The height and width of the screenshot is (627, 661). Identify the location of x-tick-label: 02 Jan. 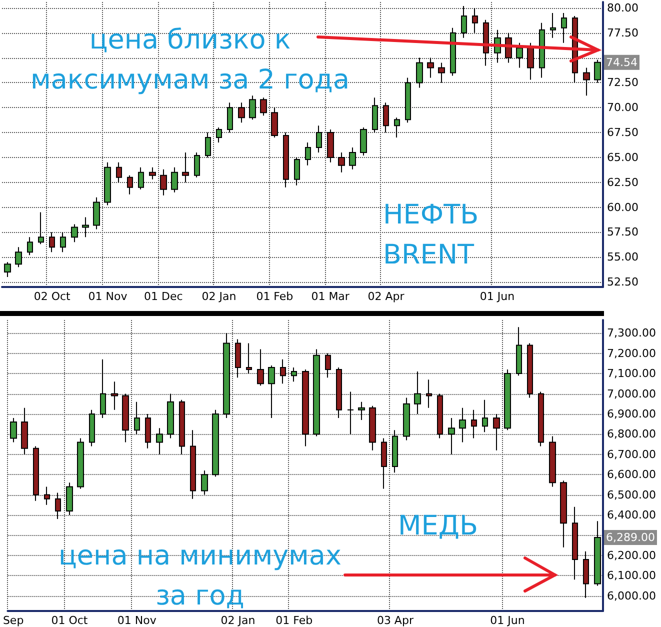
(238, 620).